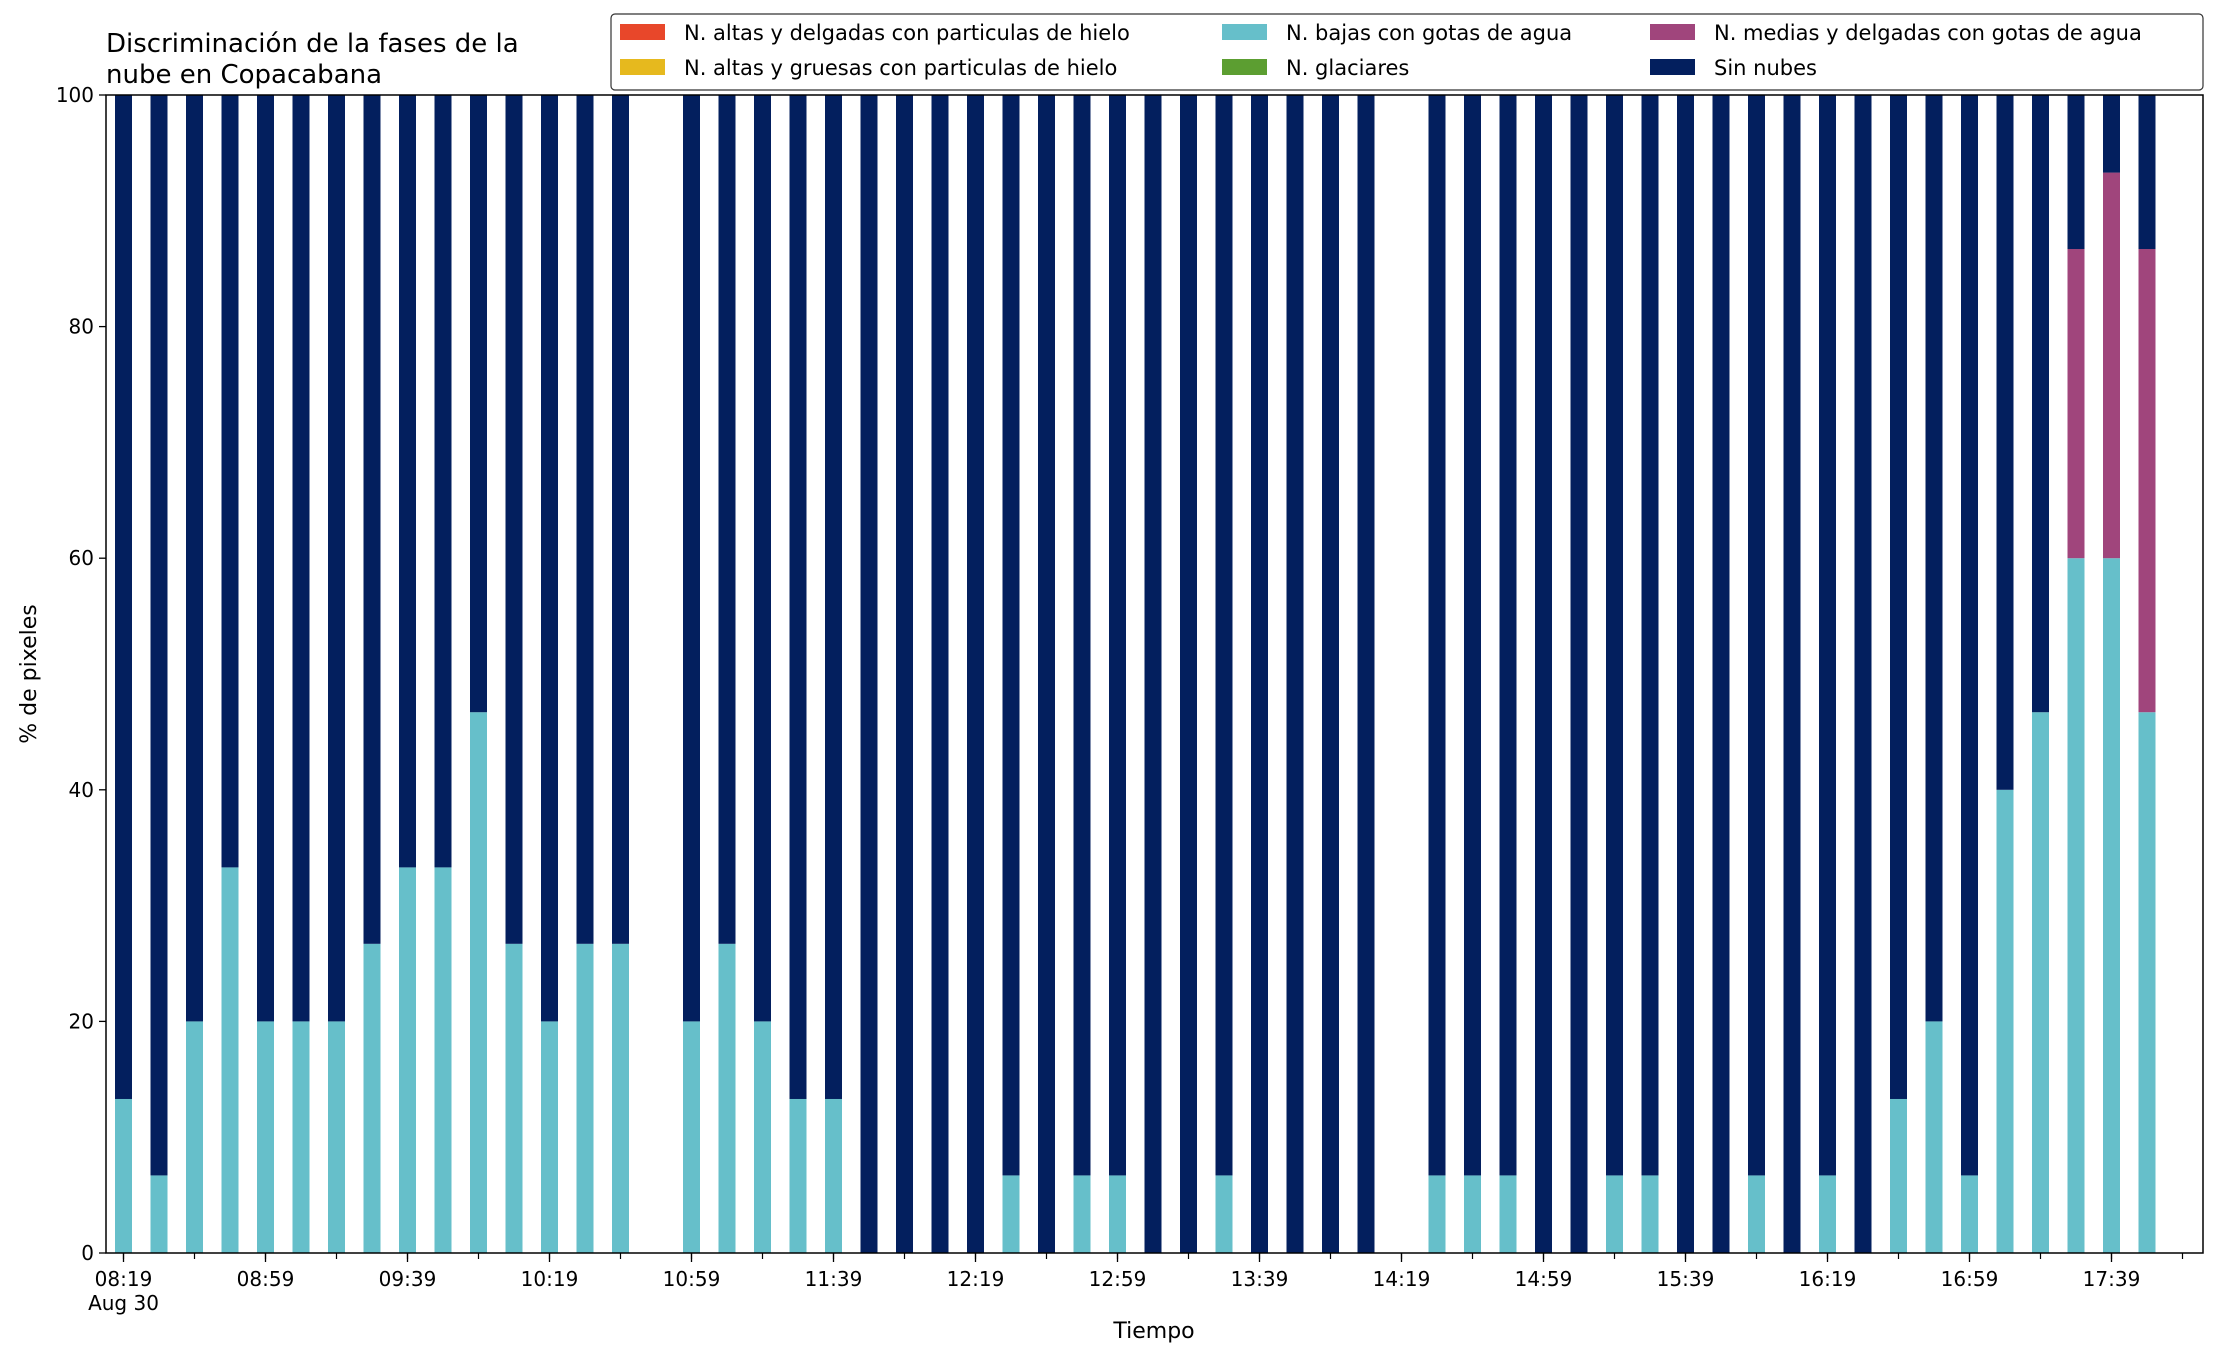 Image resolution: width=2216 pixels, height=1355 pixels. What do you see at coordinates (1970, 1279) in the screenshot?
I see `x-tick-label: 16:59` at bounding box center [1970, 1279].